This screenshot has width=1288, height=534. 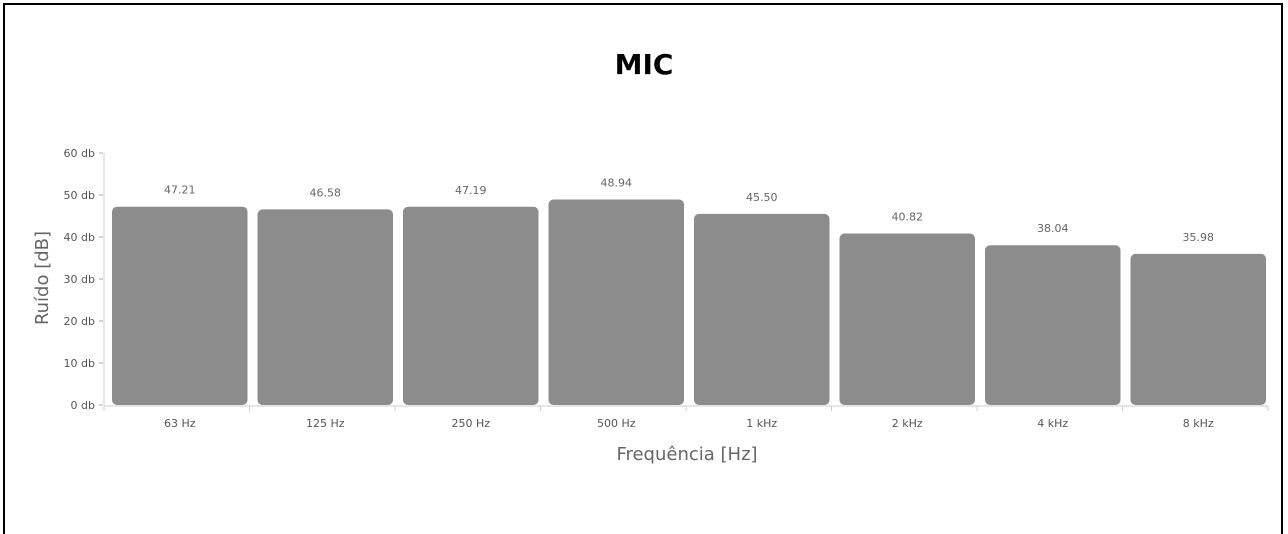 What do you see at coordinates (79, 237) in the screenshot?
I see `y-tick-label: 40 db` at bounding box center [79, 237].